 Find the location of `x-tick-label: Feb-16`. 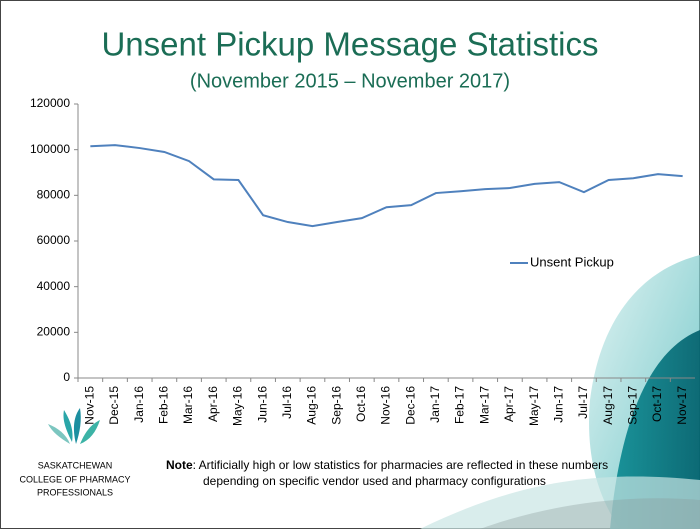

x-tick-label: Feb-16 is located at coordinates (164, 405).